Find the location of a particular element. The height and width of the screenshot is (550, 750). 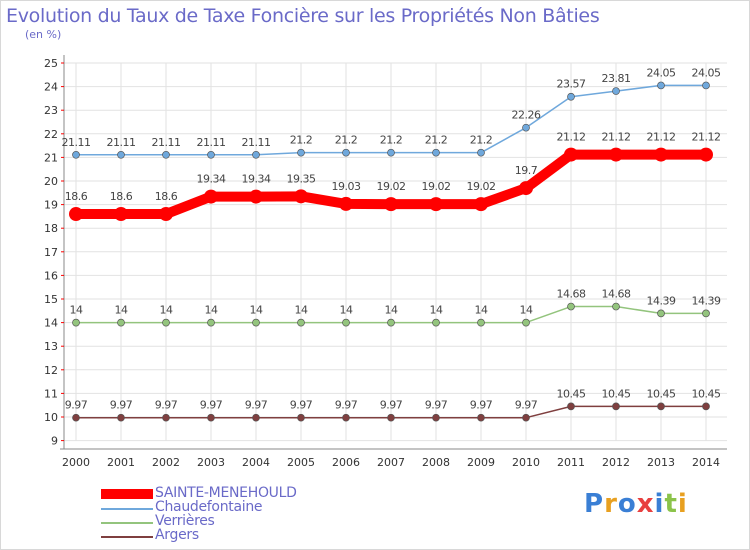

chart-unit-label: (en %) is located at coordinates (43, 34).